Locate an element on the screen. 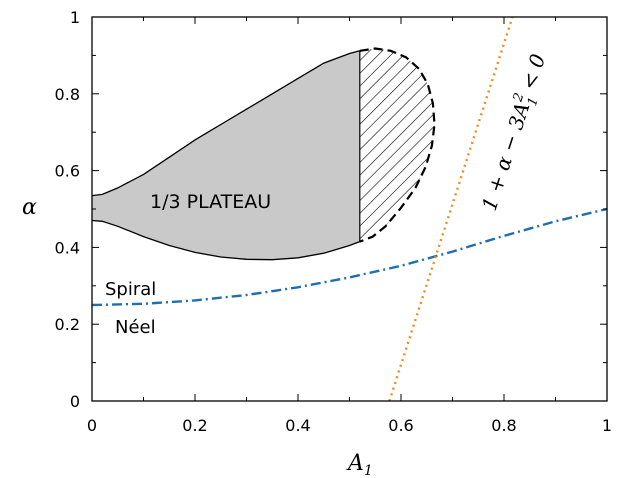 The image size is (620, 478). condition-label: 1 + α − 3A21 < 0 is located at coordinates (515, 132).